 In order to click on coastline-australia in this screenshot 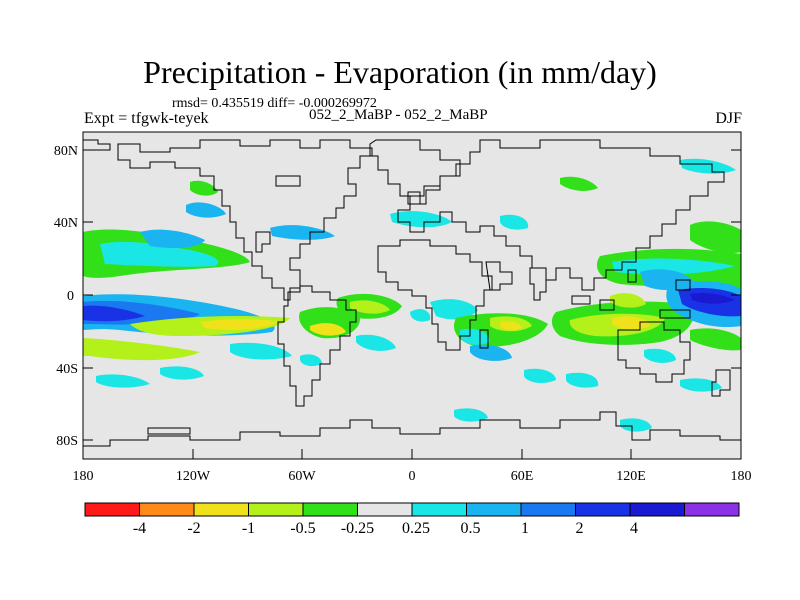, I will do `click(654, 352)`.